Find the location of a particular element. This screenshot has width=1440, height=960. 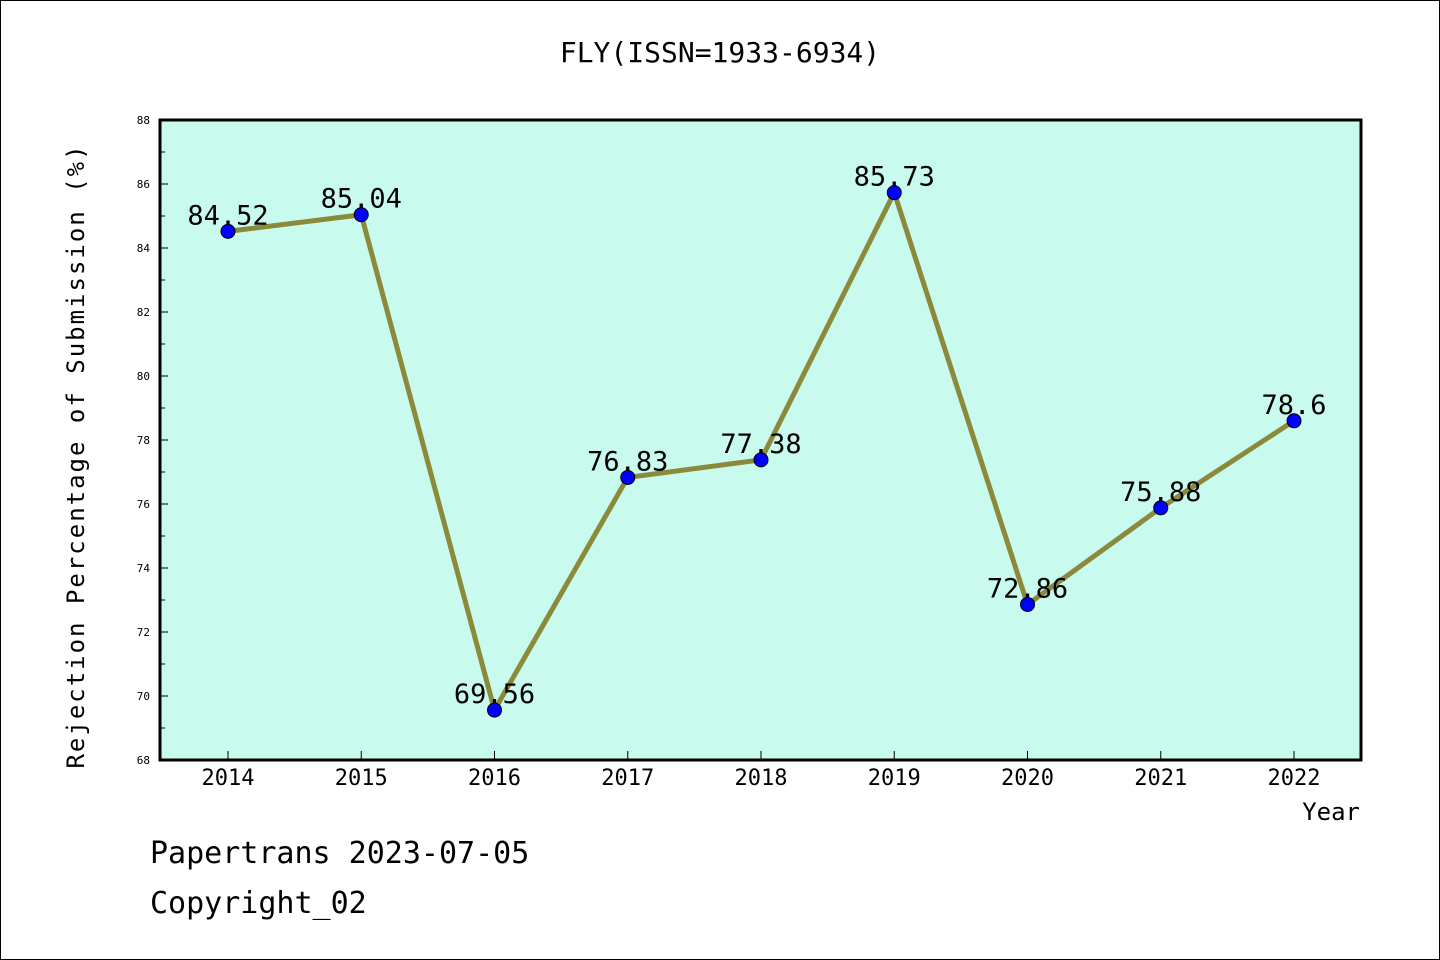

data-label: 76.83 is located at coordinates (627, 461).